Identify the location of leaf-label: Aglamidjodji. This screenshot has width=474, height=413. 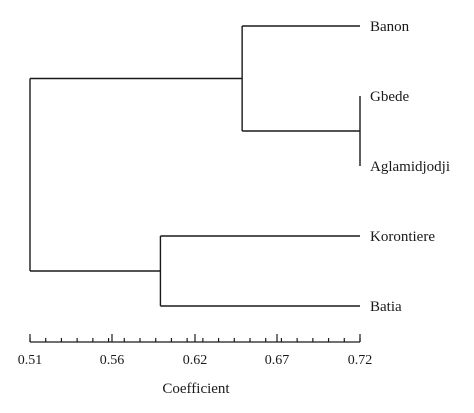
(410, 167).